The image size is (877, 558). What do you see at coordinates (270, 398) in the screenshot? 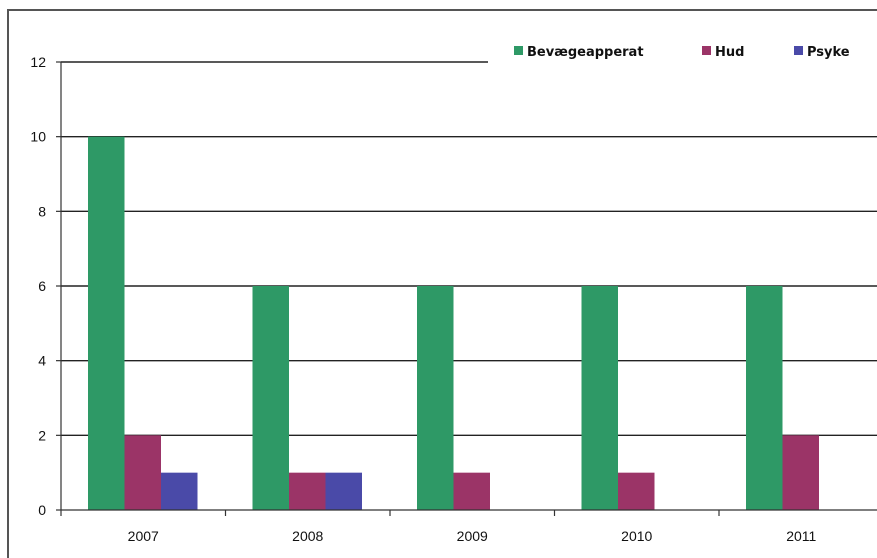
I see `bar-bevægeapperat-2008` at bounding box center [270, 398].